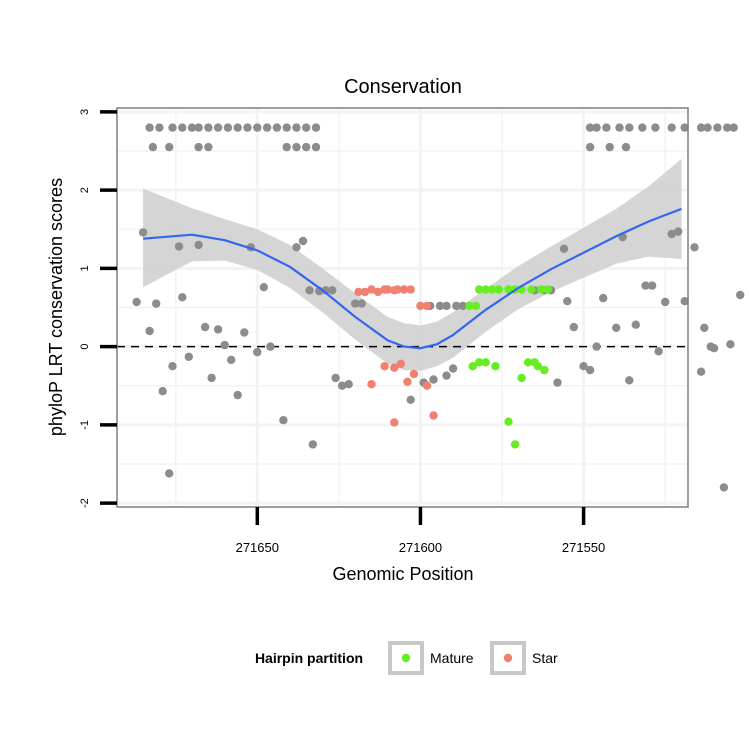 This screenshot has width=750, height=750. Describe the element at coordinates (402, 574) in the screenshot. I see `x-axis-label: Genomic Position` at that location.